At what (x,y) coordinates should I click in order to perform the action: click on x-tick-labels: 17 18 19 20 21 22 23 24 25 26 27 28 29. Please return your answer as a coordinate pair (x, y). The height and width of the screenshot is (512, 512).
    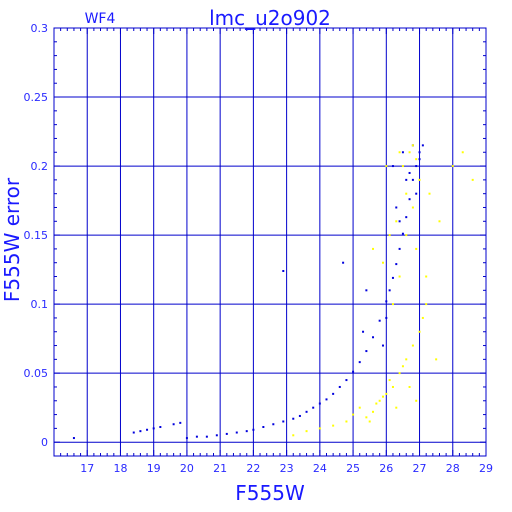
    Looking at the image, I should click on (286, 468).